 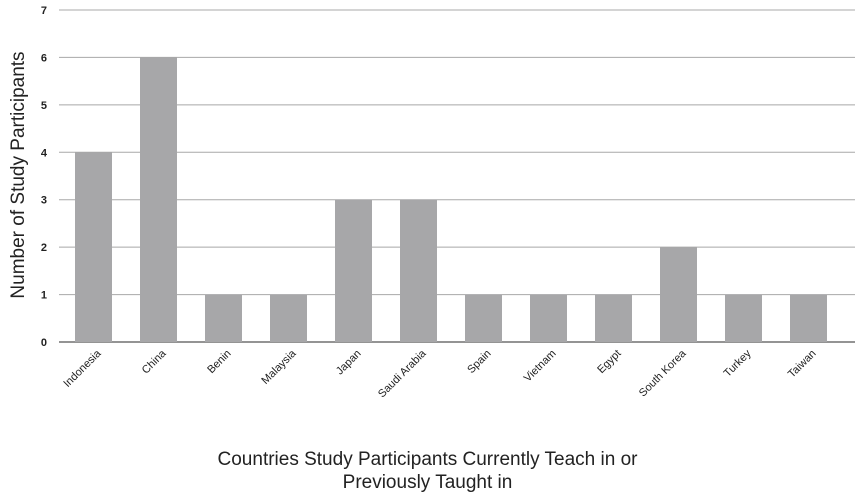 I want to click on bar-benin, so click(x=223, y=318).